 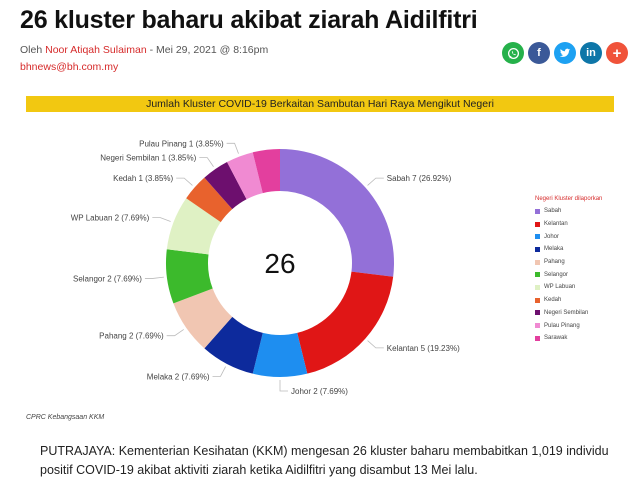 I want to click on twitter-icon, so click(x=565, y=52).